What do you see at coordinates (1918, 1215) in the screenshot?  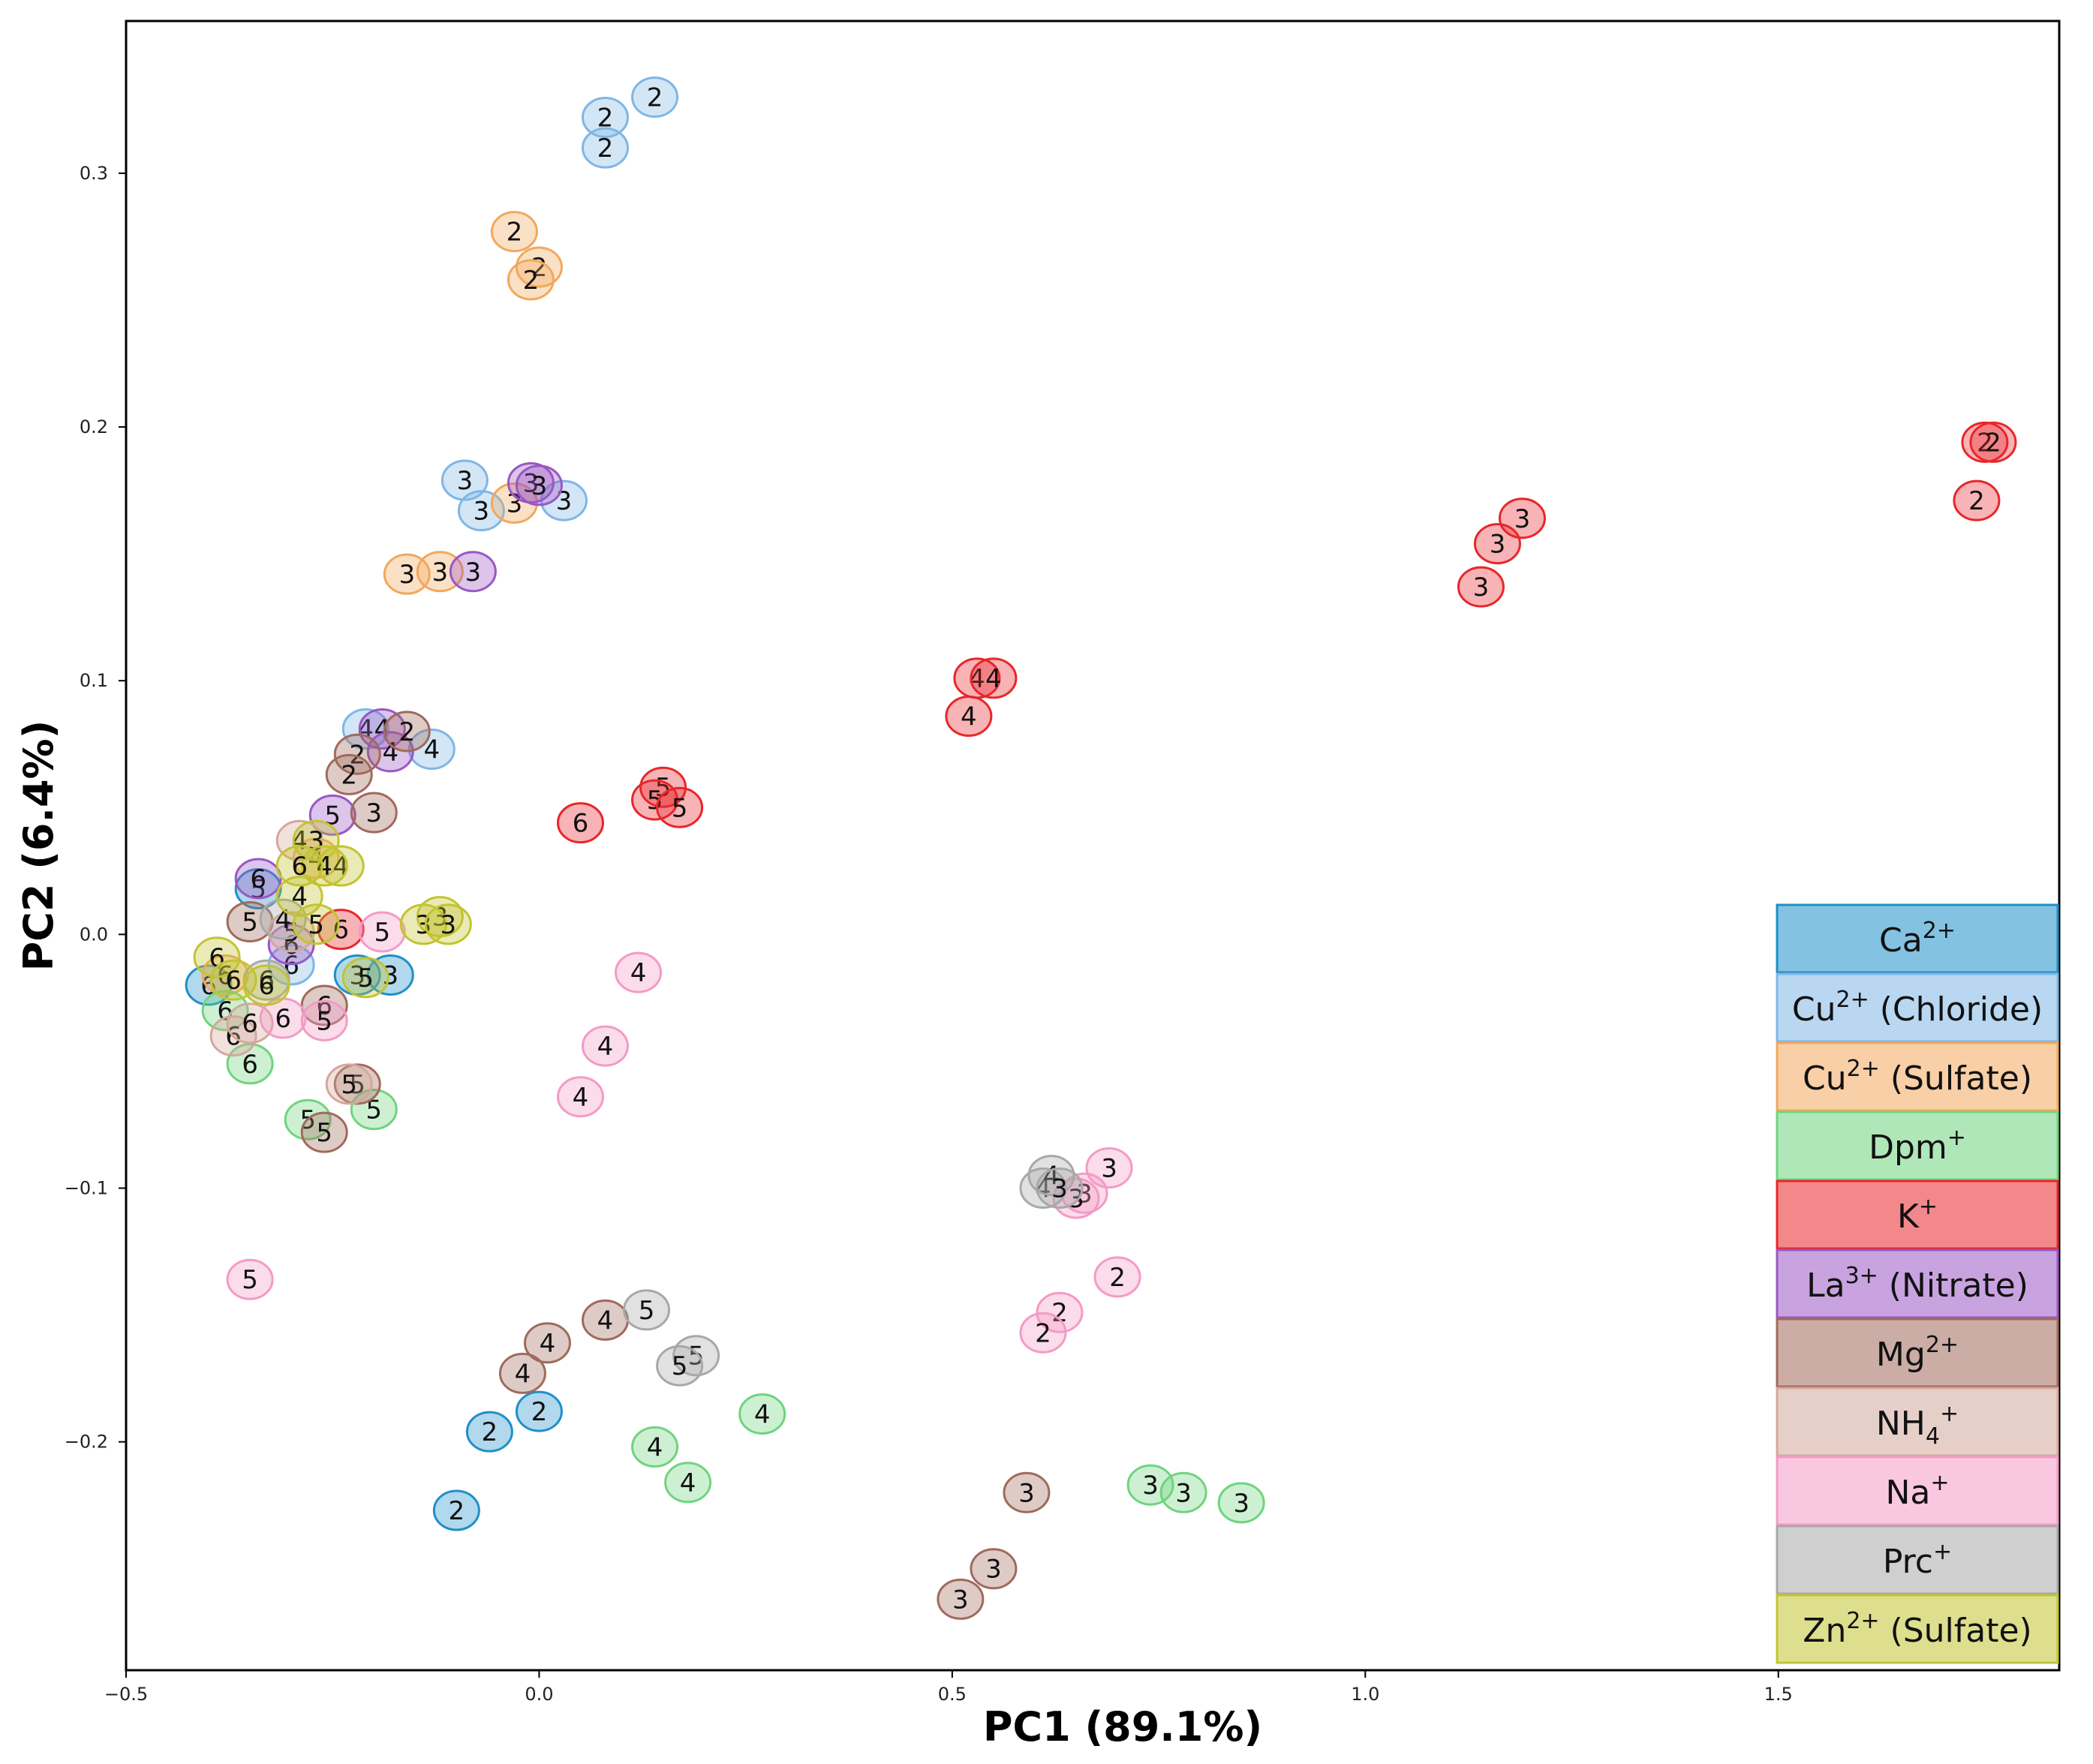 I see `legend-label: K+` at bounding box center [1918, 1215].